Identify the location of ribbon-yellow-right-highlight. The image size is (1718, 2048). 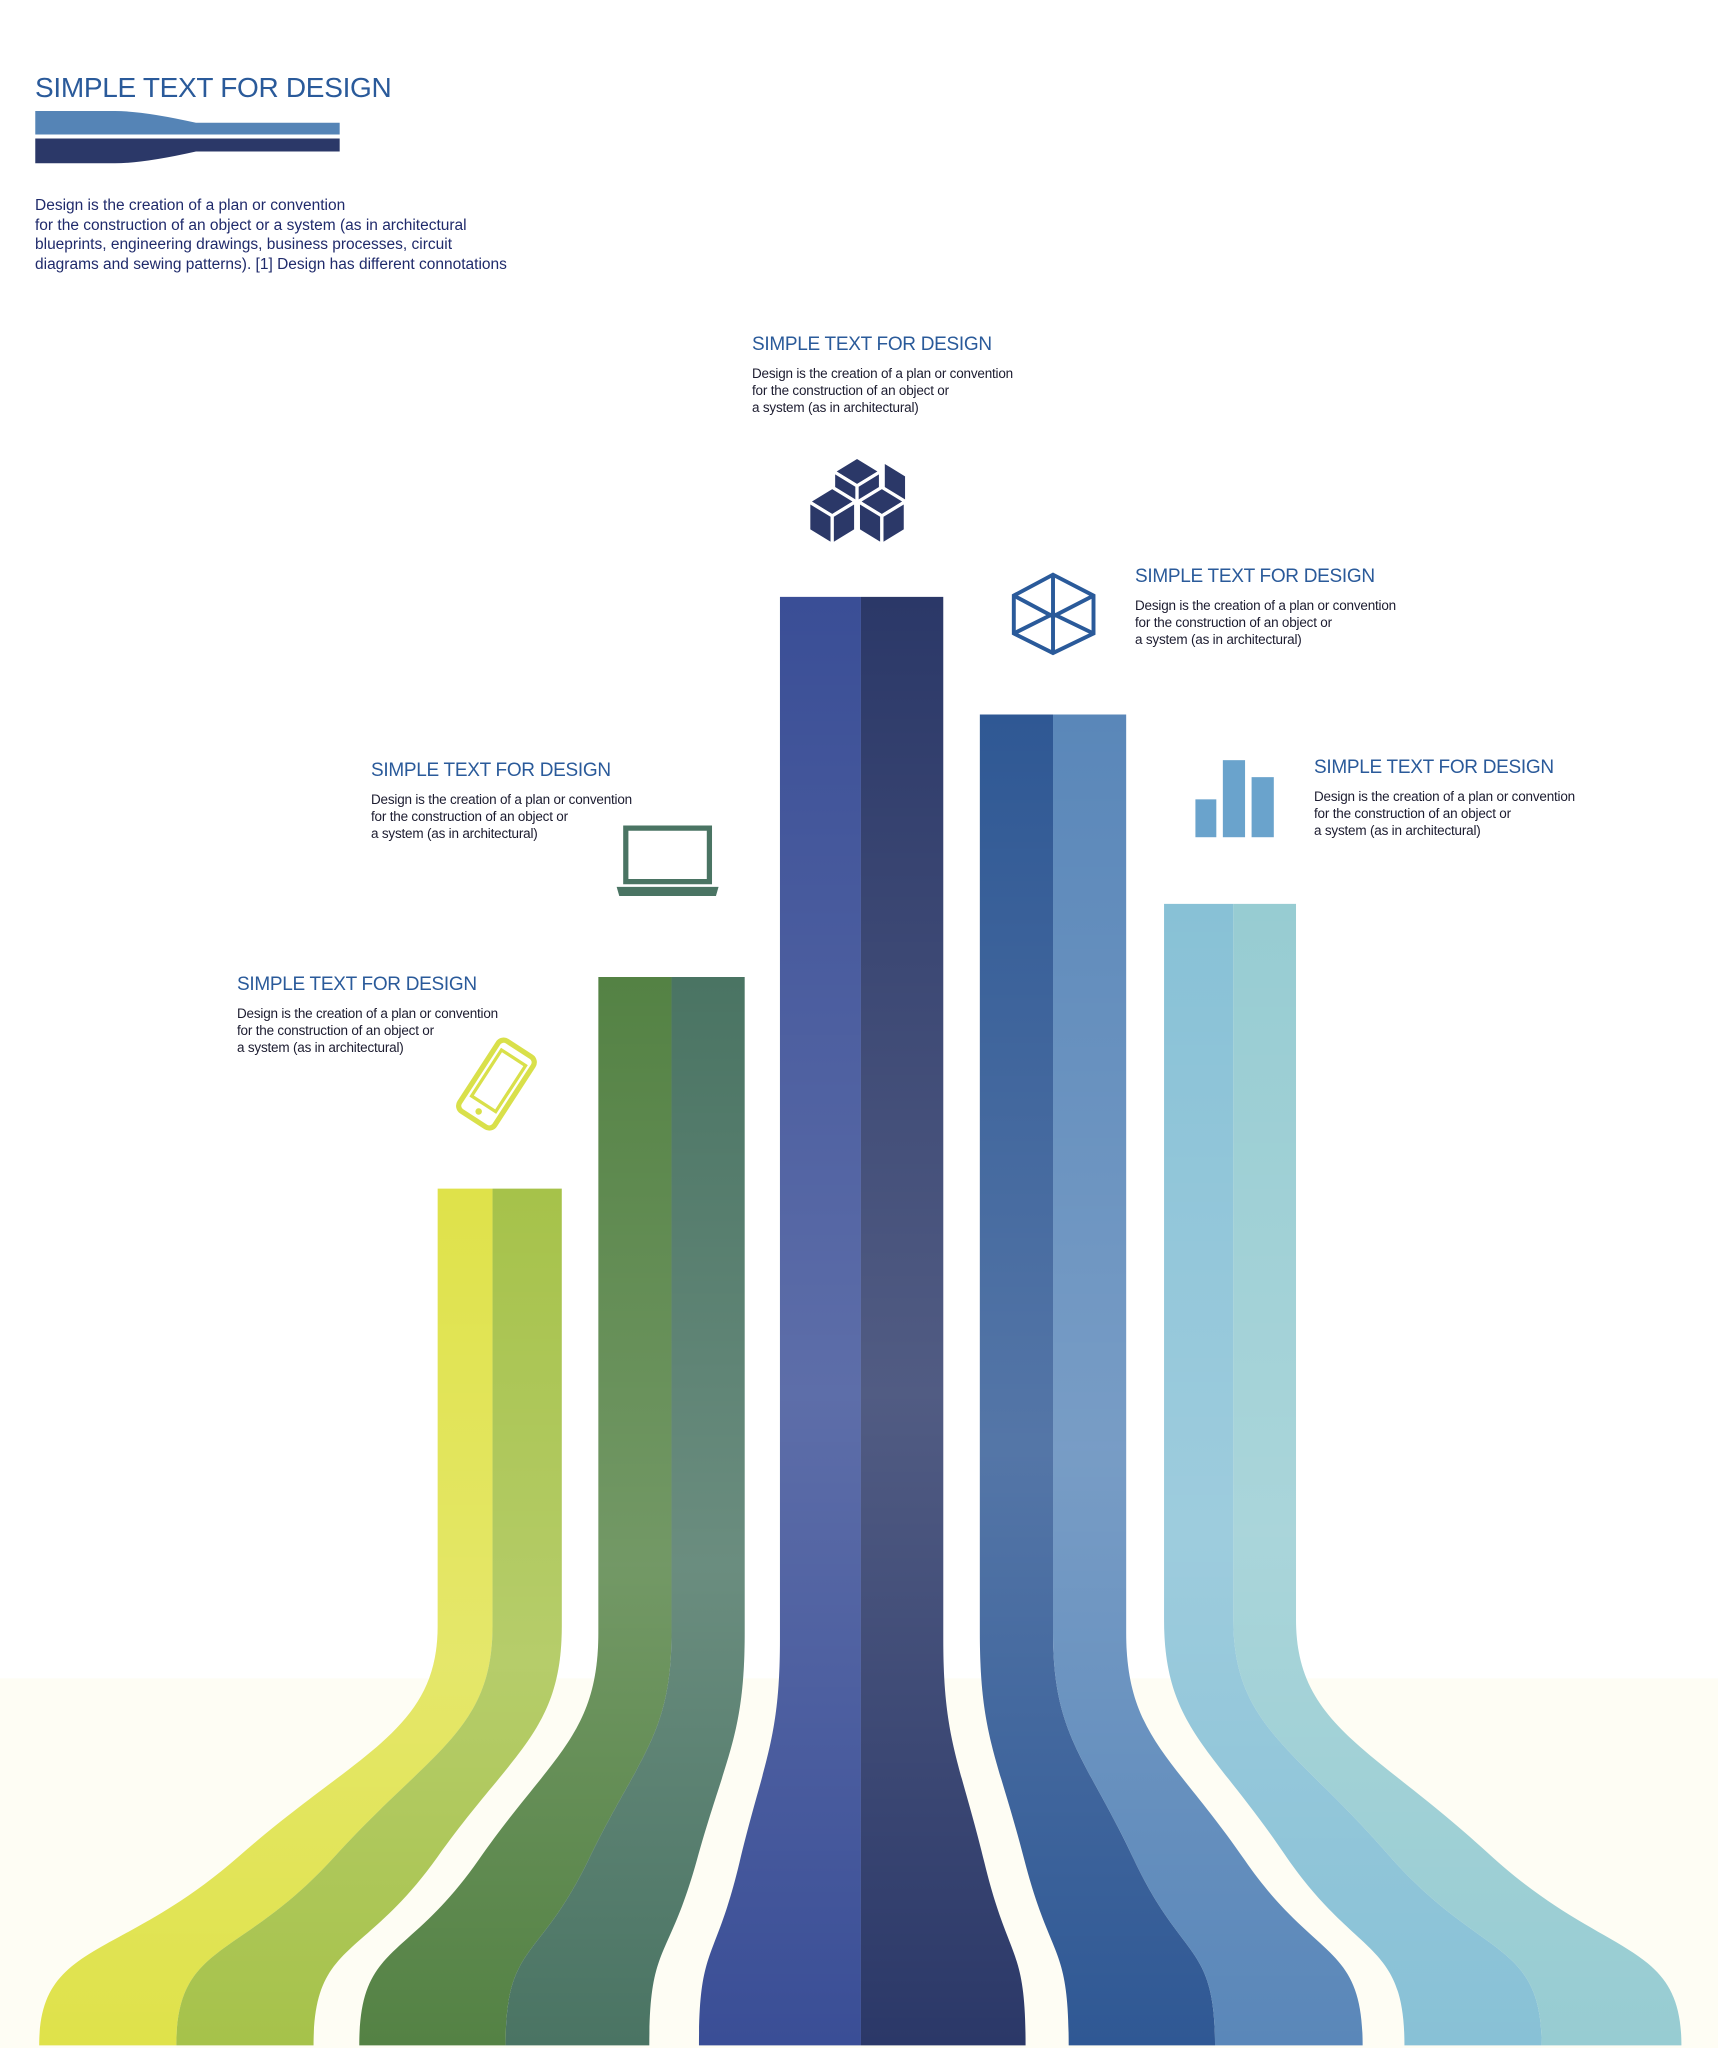
(369, 1617).